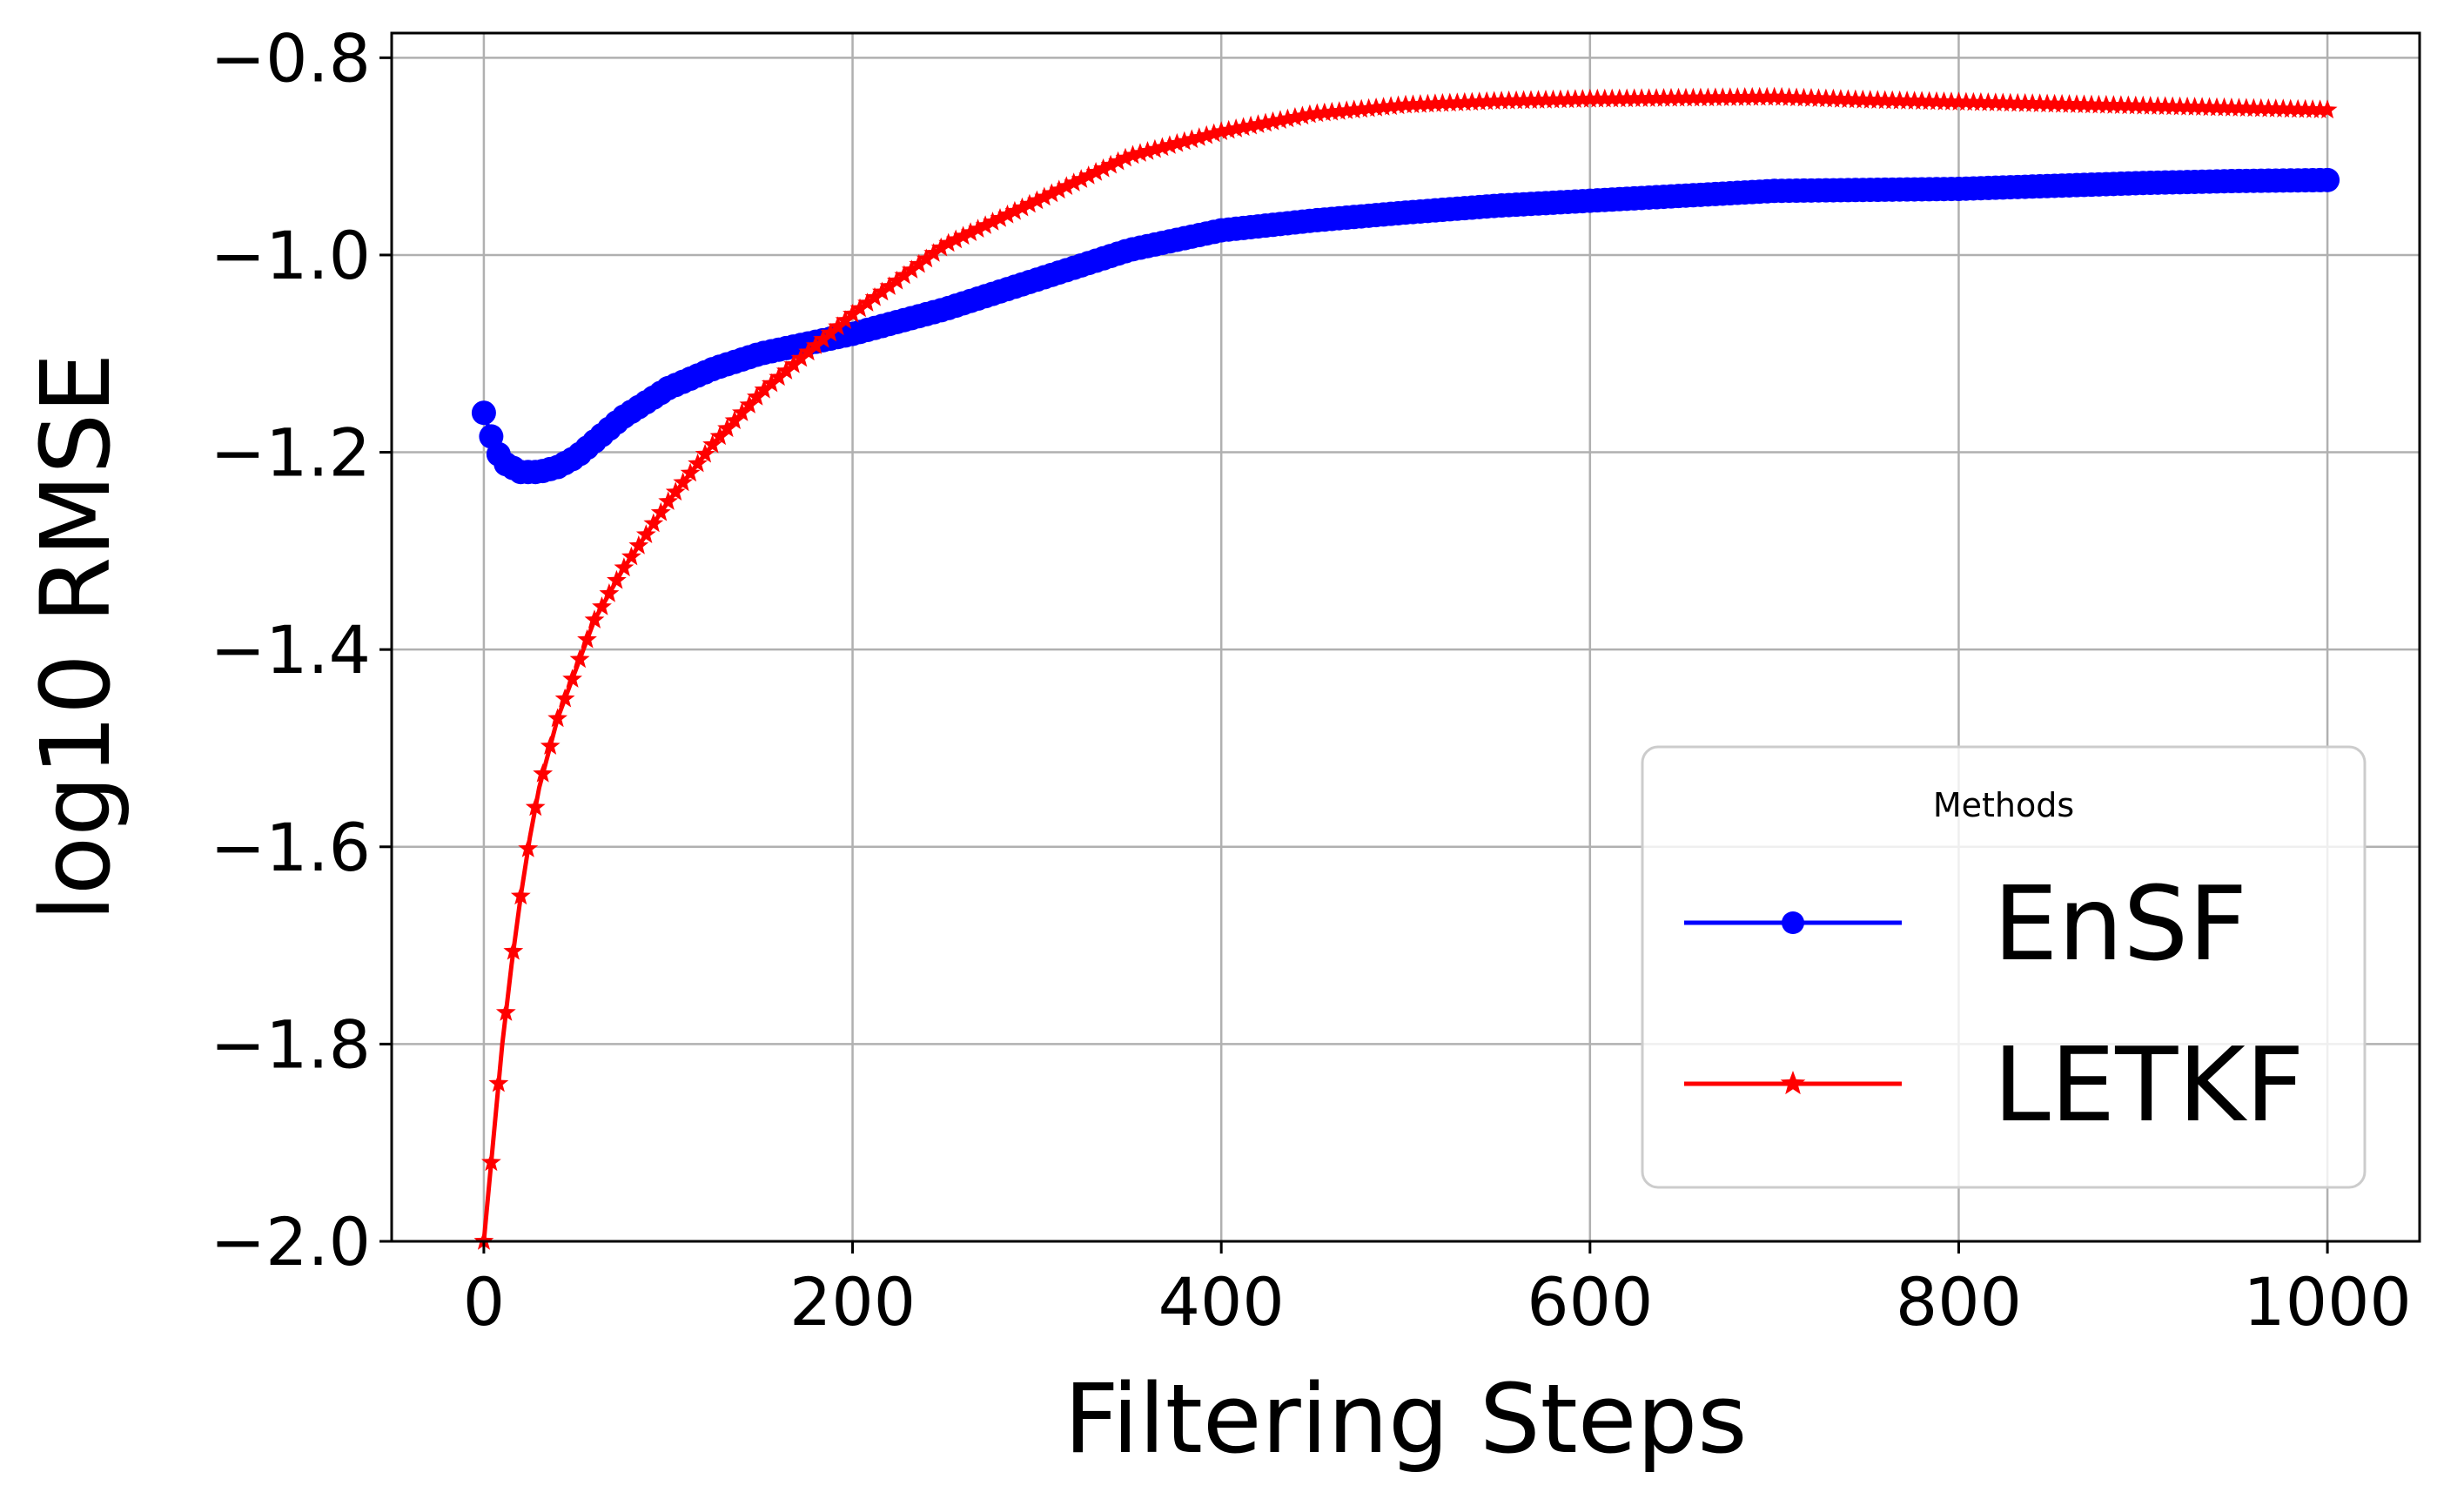 The width and height of the screenshot is (2464, 1499). What do you see at coordinates (2120, 924) in the screenshot?
I see `legend-label-ensf: EnSF` at bounding box center [2120, 924].